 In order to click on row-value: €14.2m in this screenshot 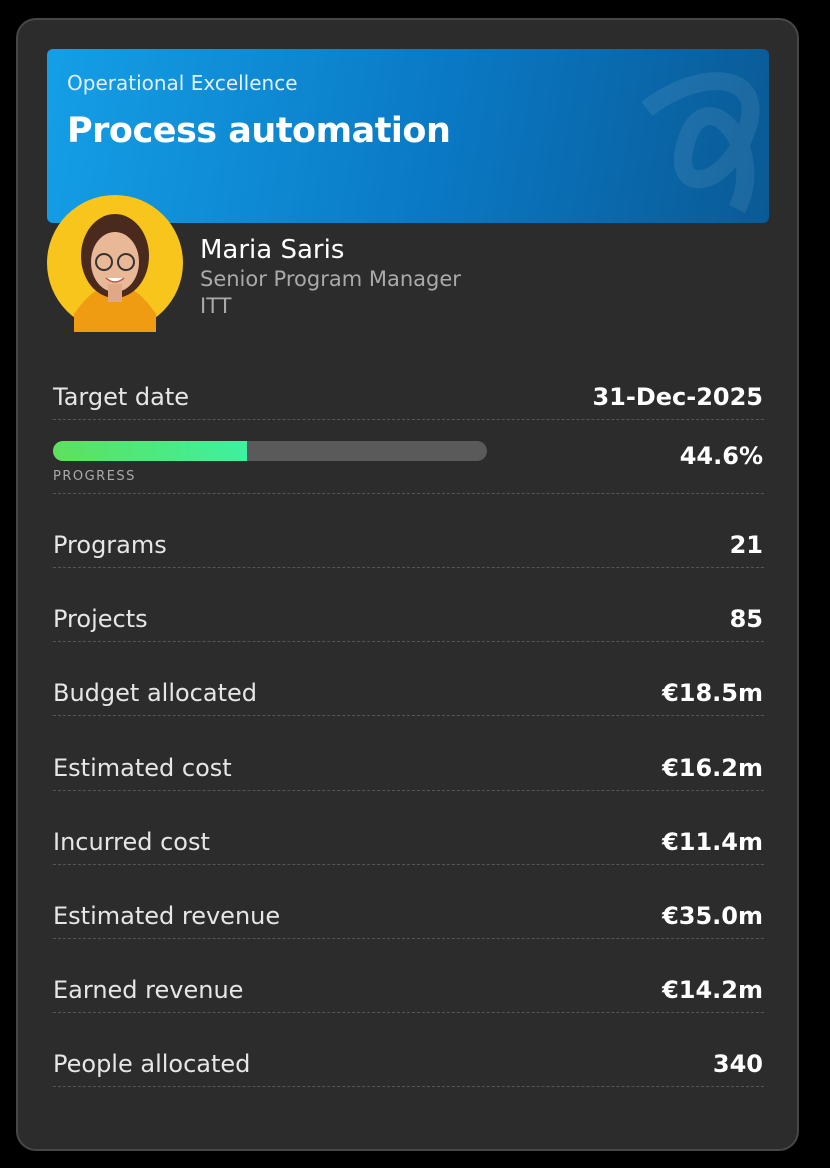, I will do `click(712, 990)`.